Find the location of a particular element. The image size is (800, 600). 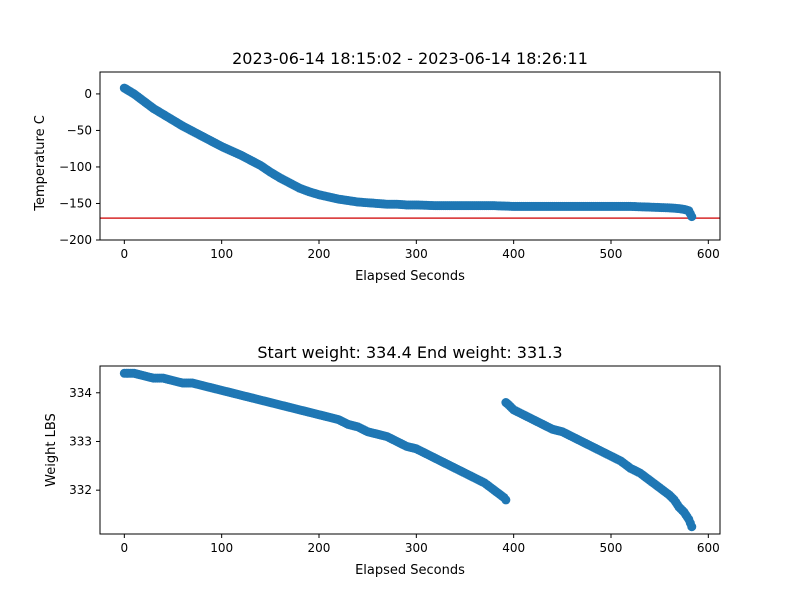

weight-y-tick-label: 334 is located at coordinates (80, 393).